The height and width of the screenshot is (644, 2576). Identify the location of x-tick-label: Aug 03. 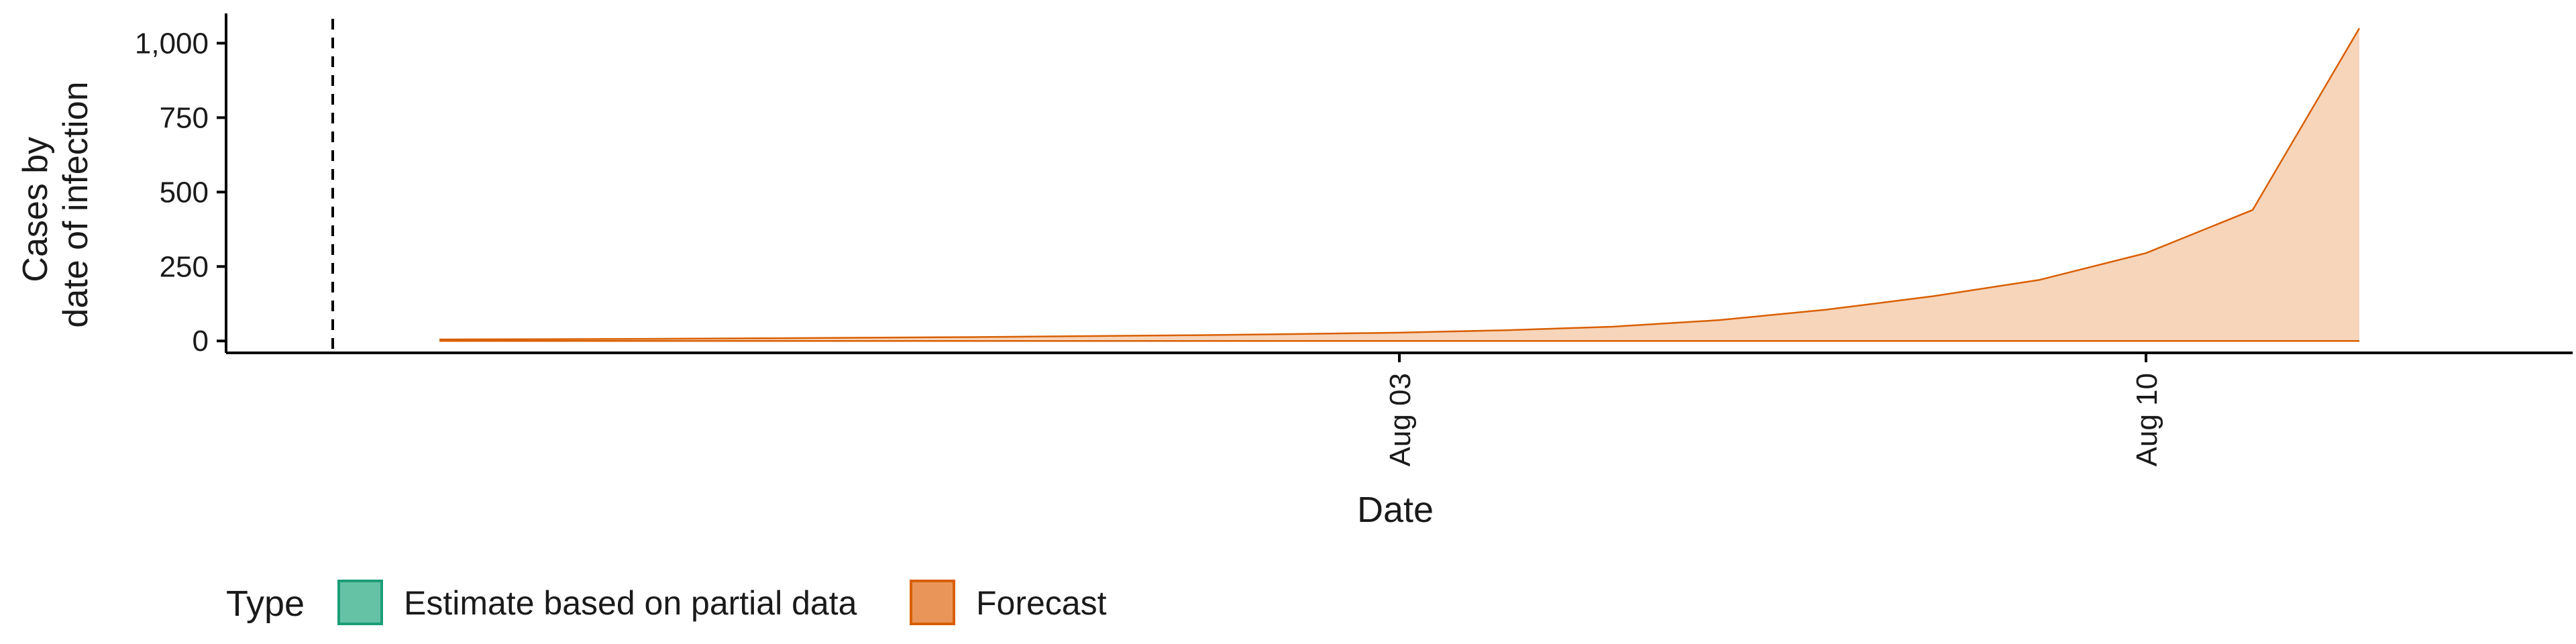
(1400, 419).